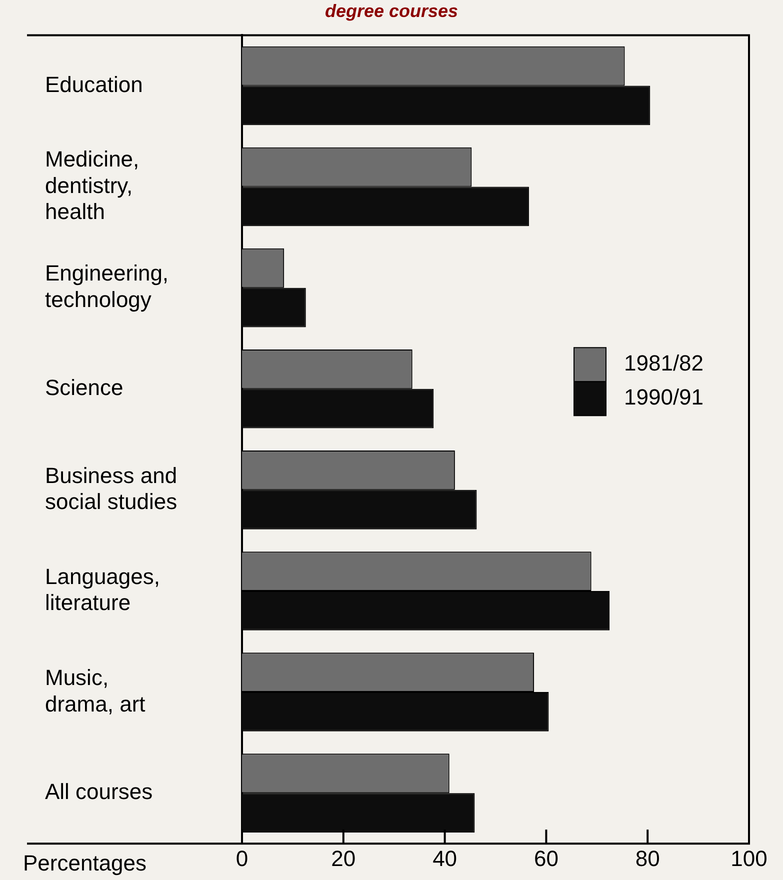 The image size is (783, 880). What do you see at coordinates (94, 84) in the screenshot?
I see `y-tick-label: Education` at bounding box center [94, 84].